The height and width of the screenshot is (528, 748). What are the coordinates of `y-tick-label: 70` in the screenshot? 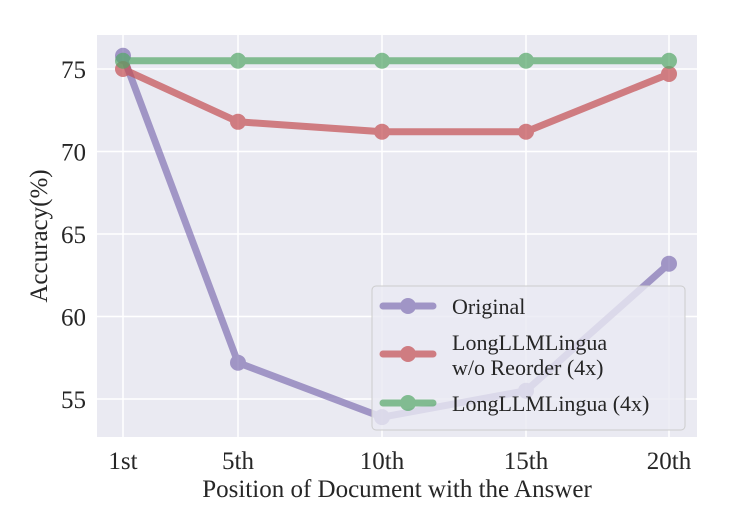 It's located at (73, 153).